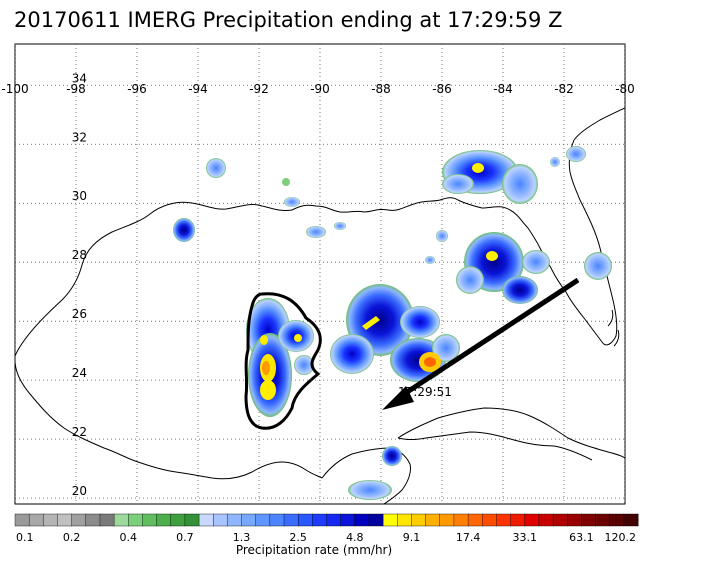 The image size is (708, 571). I want to click on lat-tick-label: 32, so click(79, 137).